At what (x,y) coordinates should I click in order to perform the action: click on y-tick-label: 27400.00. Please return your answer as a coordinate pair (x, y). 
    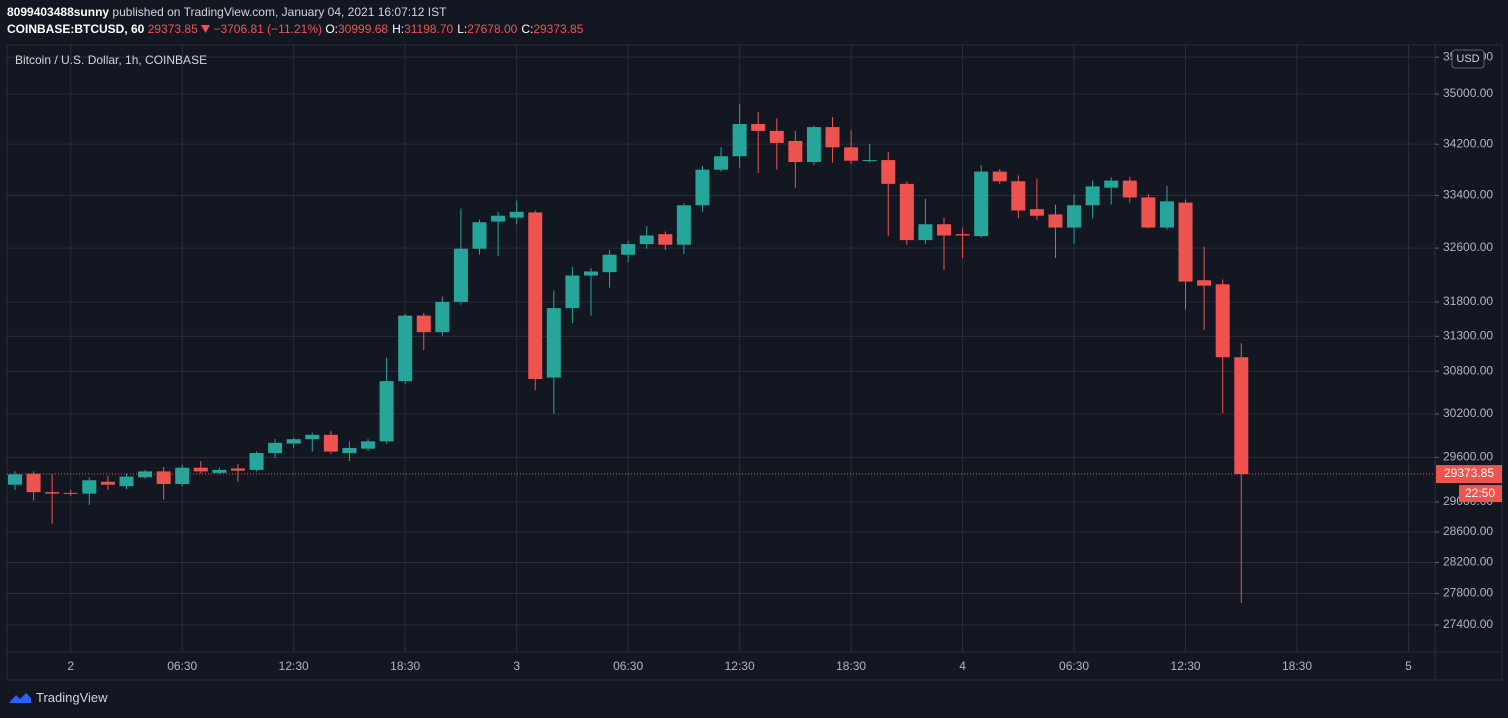
    Looking at the image, I should click on (1468, 624).